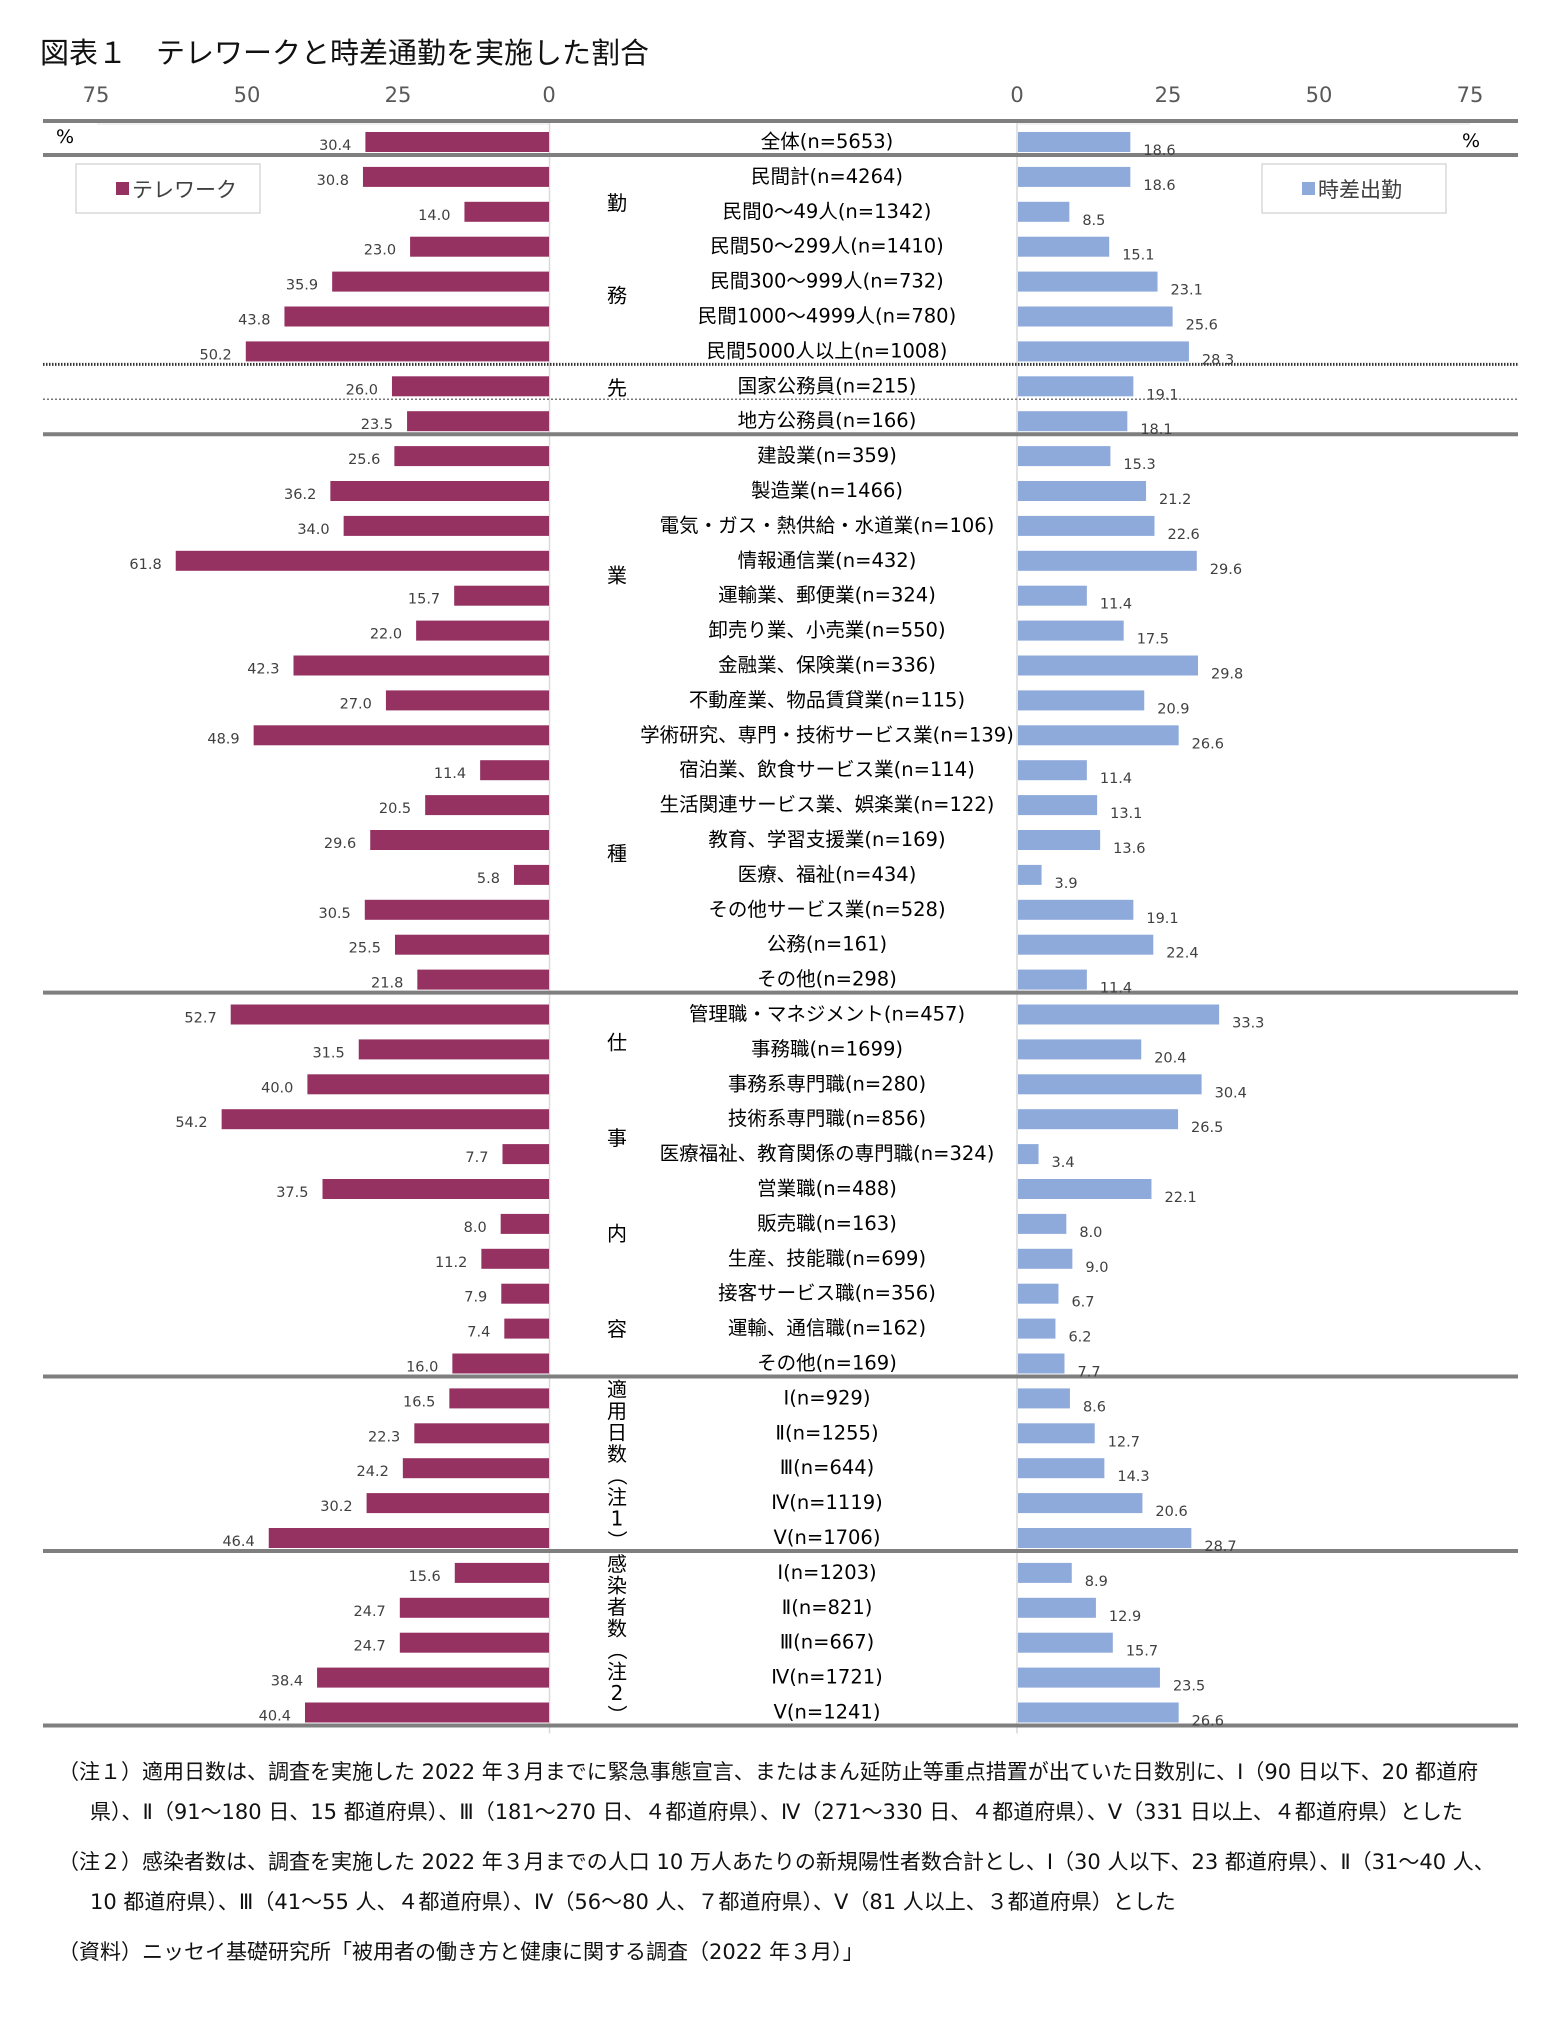  What do you see at coordinates (617, 1411) in the screenshot?
I see `section-char: 用` at bounding box center [617, 1411].